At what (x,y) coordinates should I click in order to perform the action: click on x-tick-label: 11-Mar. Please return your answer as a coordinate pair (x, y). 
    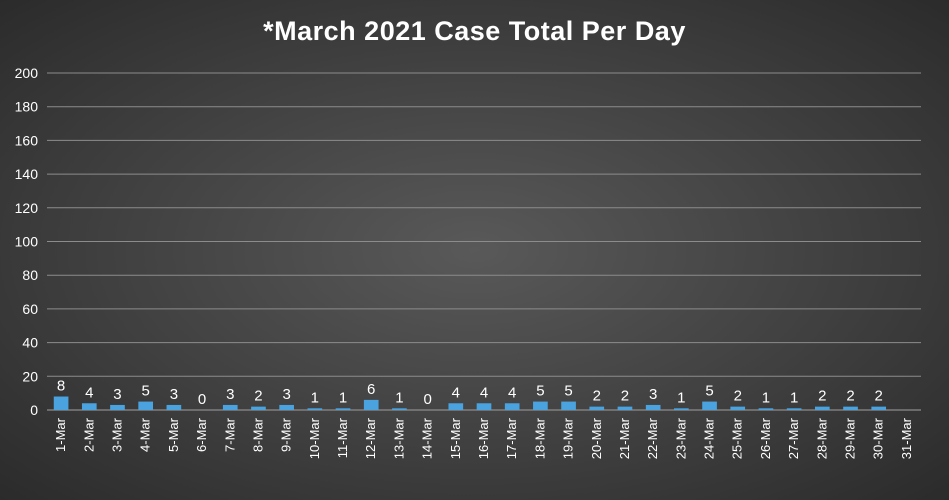
    Looking at the image, I should click on (342, 437).